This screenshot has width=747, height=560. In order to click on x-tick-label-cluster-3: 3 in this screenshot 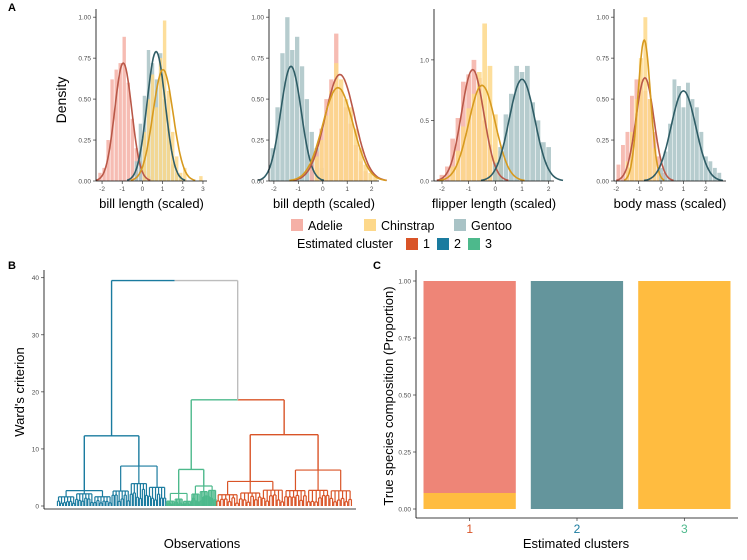, I will do `click(684, 529)`.